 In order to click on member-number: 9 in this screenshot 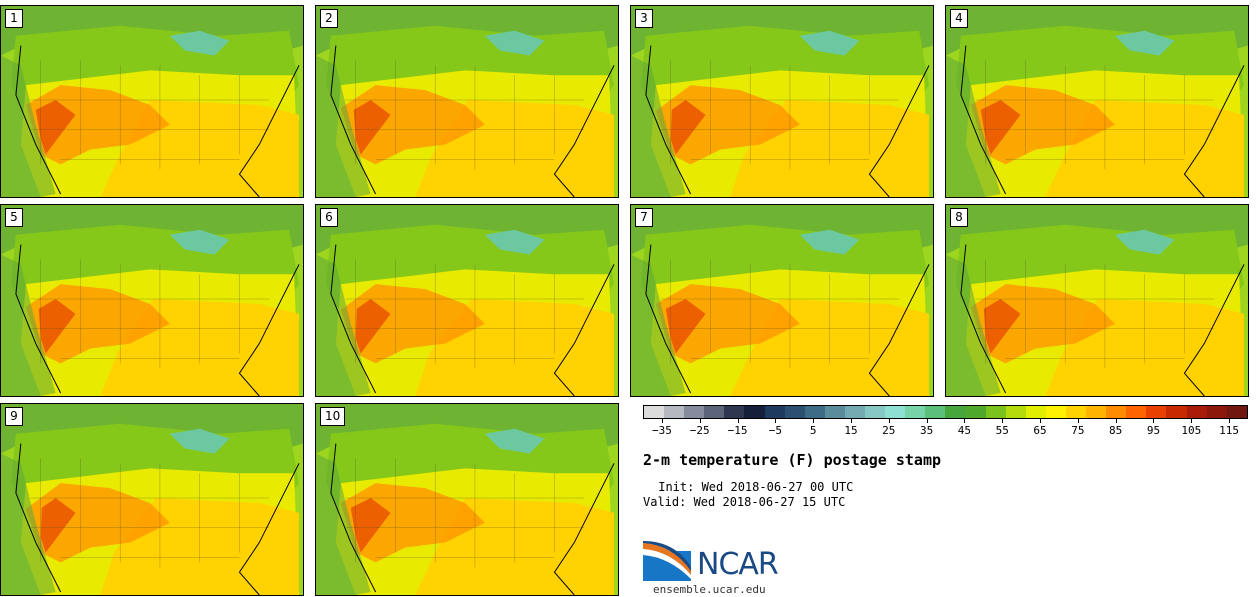, I will do `click(14, 416)`.